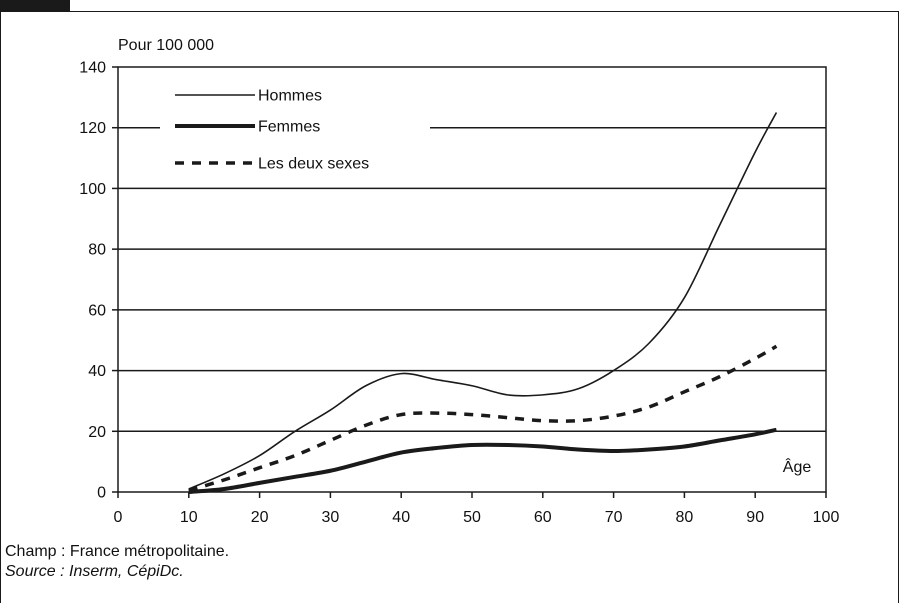 Image resolution: width=900 pixels, height=603 pixels. I want to click on x-tick-label-80: 80, so click(685, 517).